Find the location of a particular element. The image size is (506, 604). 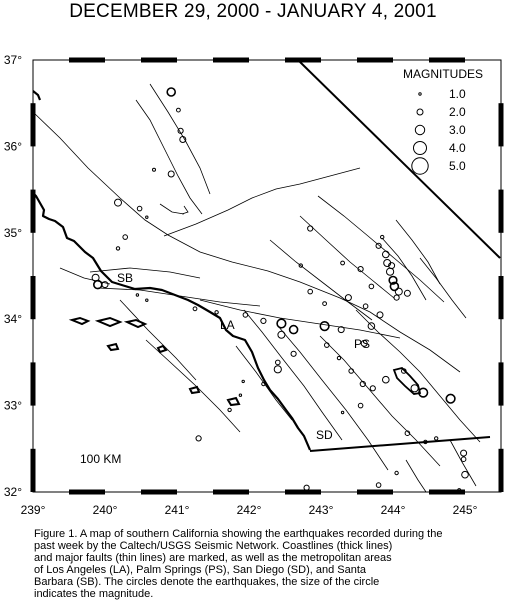

magnitude-legend: MAGNITUDES 1.0 2.0 3.0 4.0 5.0 is located at coordinates (443, 121).